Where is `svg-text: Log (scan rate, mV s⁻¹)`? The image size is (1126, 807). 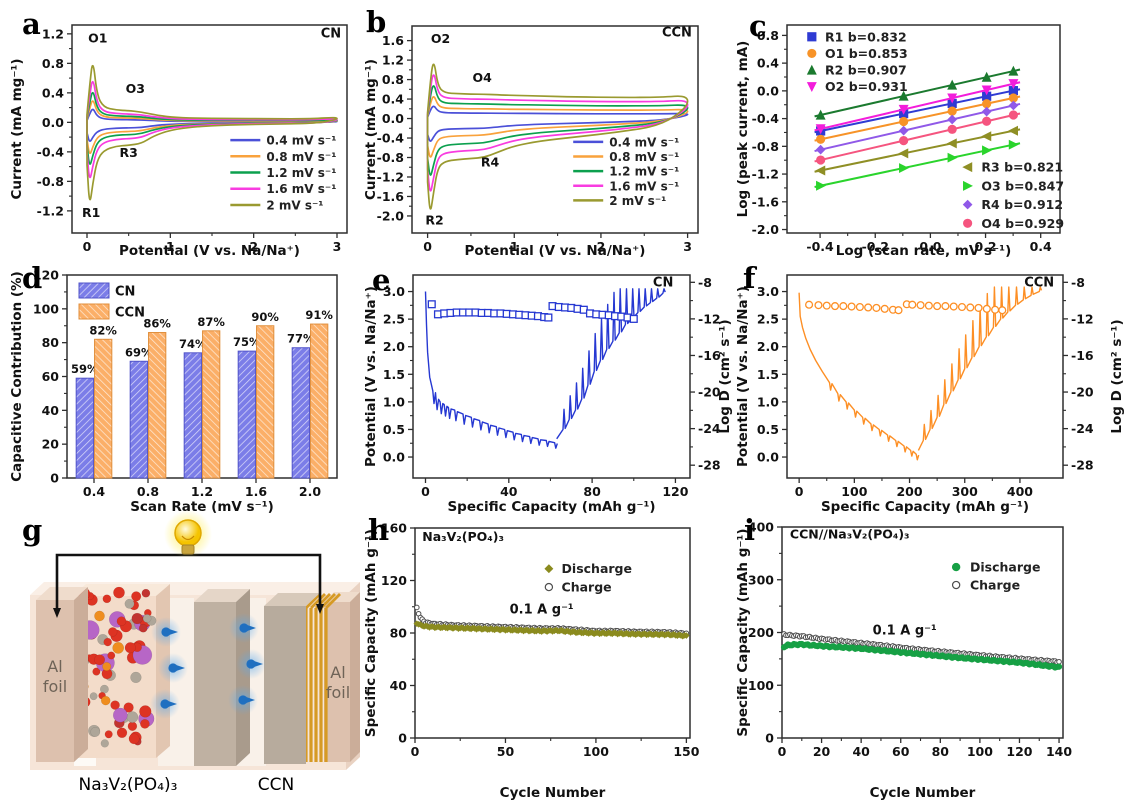
svg-text: Log (scan rate, mV s⁻¹) is located at coordinates (924, 251).